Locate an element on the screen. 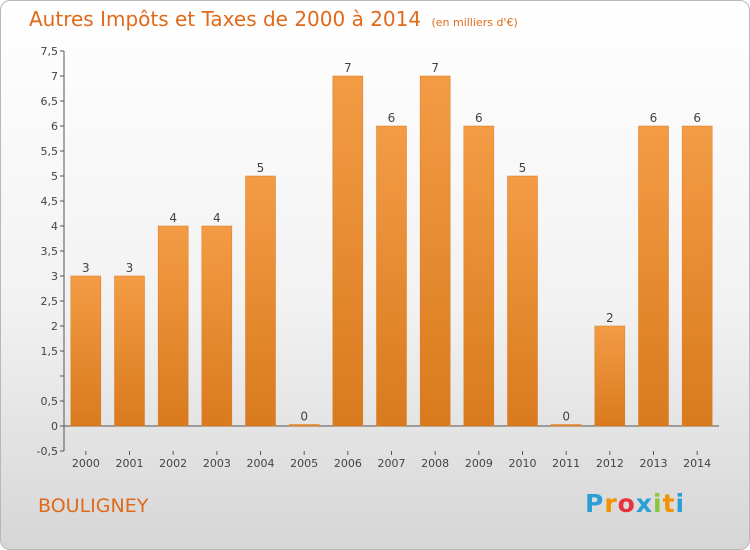 This screenshot has width=750, height=550. y-tick-label: -0,5 is located at coordinates (47, 451).